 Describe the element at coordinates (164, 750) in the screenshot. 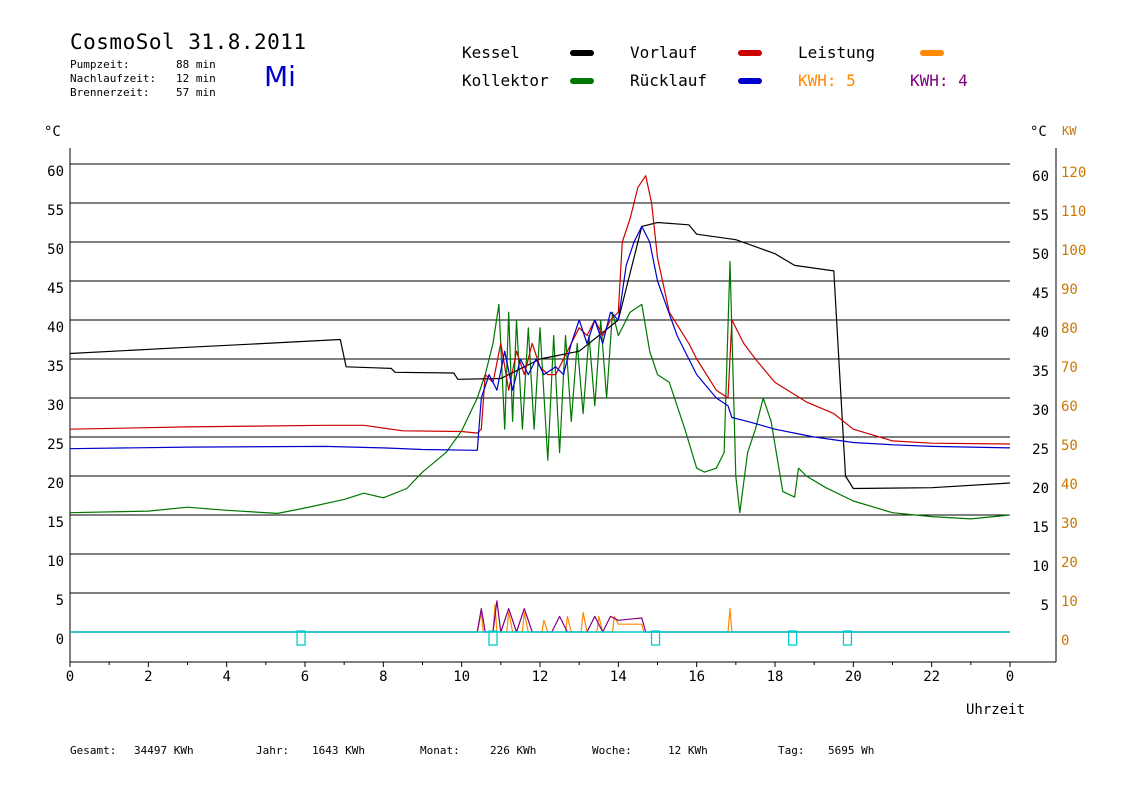

I see `footer-gesamt-value: 34497 KWh` at that location.